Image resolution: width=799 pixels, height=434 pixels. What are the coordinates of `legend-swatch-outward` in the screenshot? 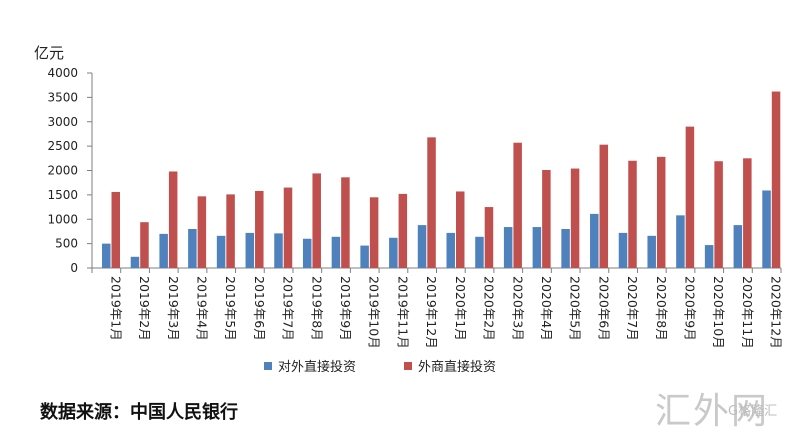 It's located at (268, 366).